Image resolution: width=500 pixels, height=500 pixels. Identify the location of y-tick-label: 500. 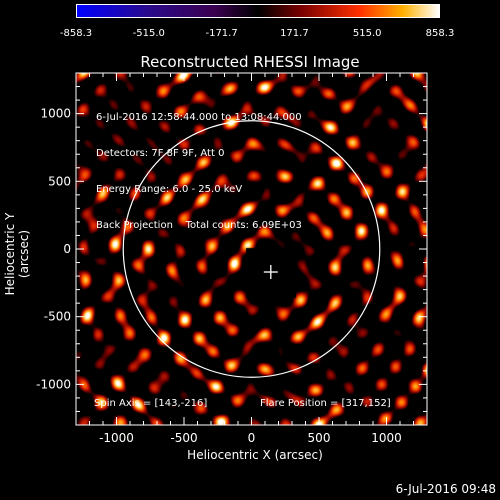
(59, 181).